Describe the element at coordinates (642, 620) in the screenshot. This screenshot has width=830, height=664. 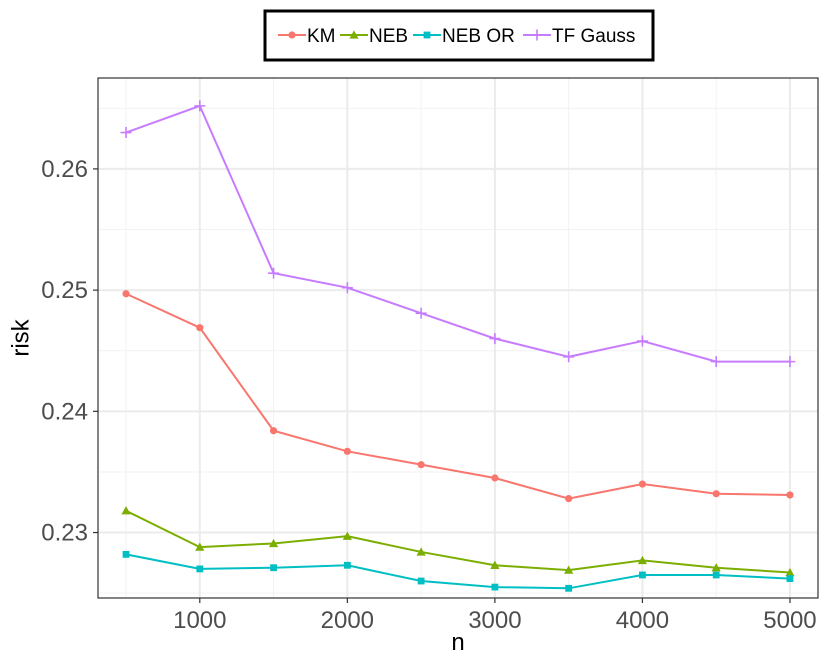
I see `x-tick-label: 4000` at that location.